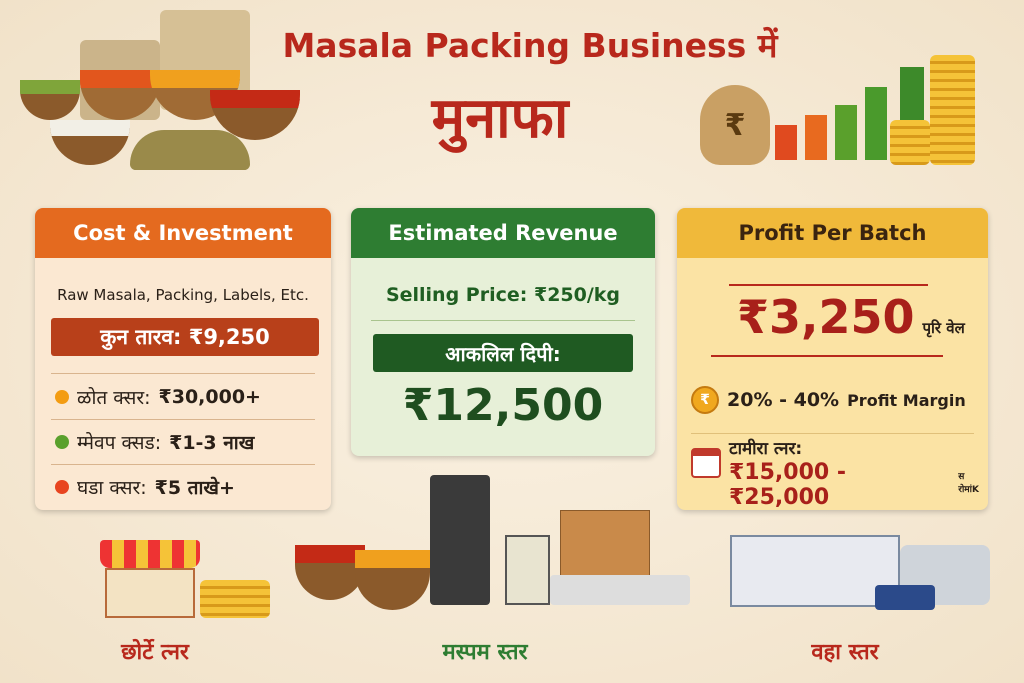  Describe the element at coordinates (62, 442) in the screenshot. I see `green-dot-icon` at that location.